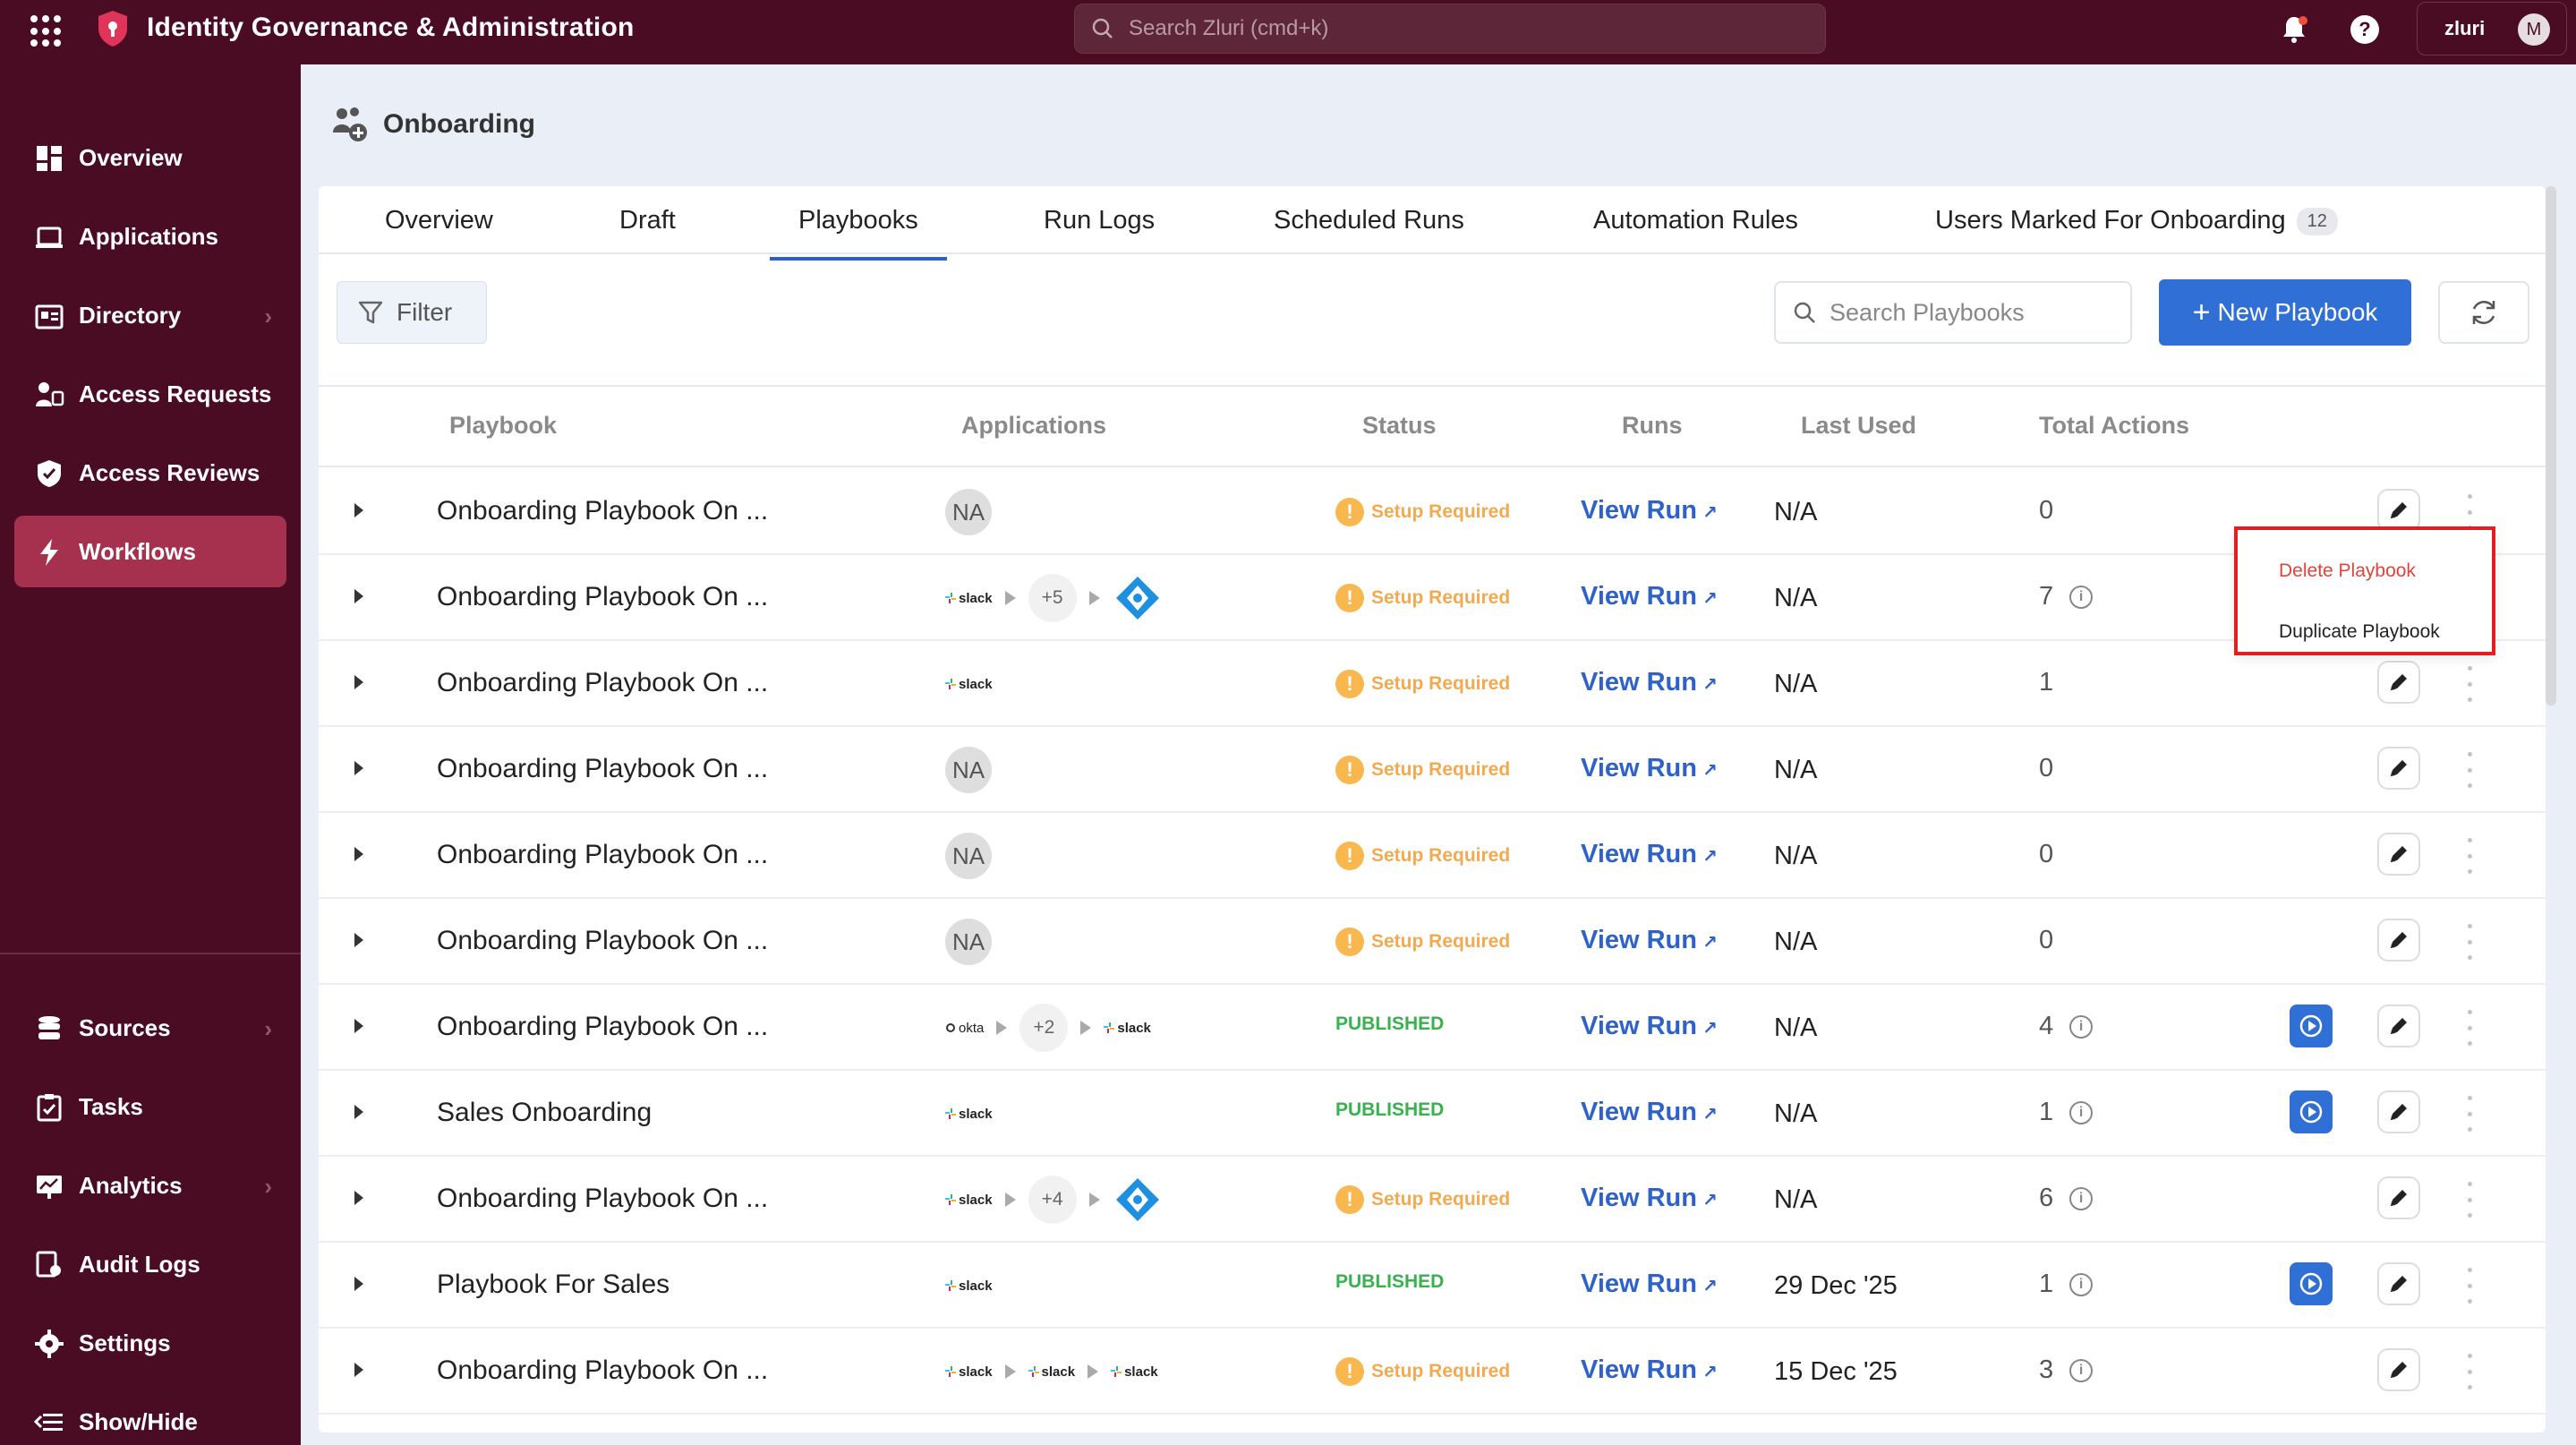  I want to click on sidebar-item-audit-logs: Audit Logs, so click(150, 1264).